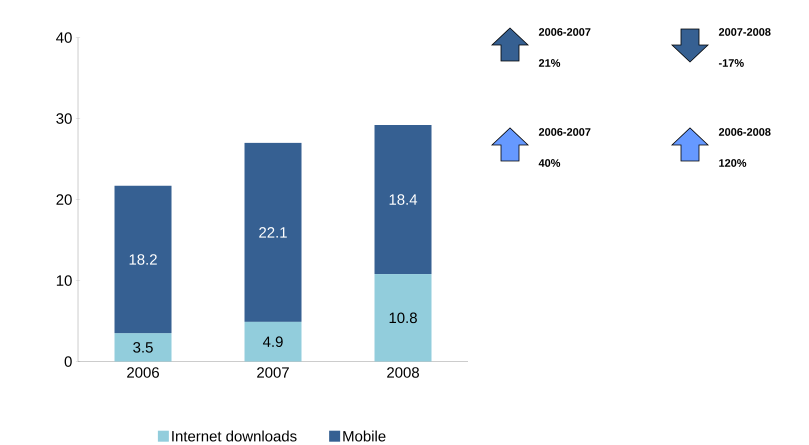 This screenshot has height=445, width=809. I want to click on legend-label: Mobile, so click(364, 436).